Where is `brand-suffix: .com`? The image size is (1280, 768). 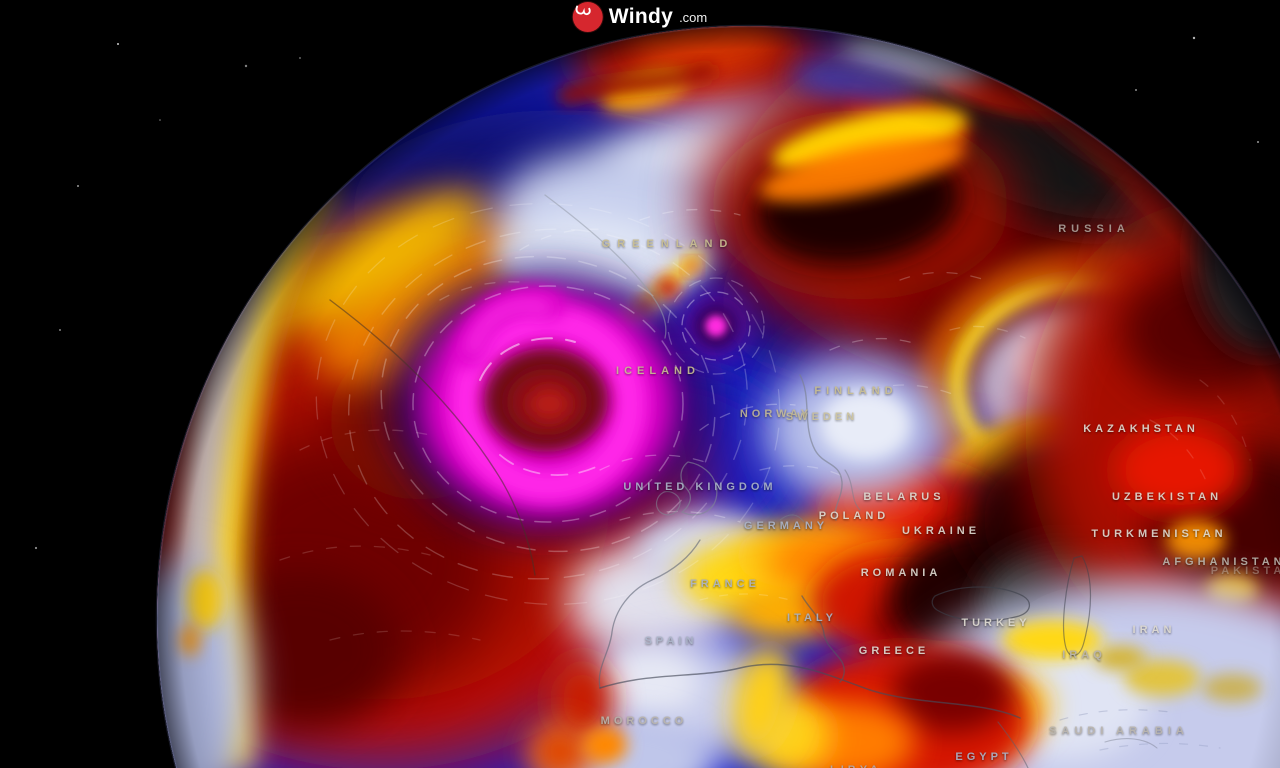
brand-suffix: .com is located at coordinates (693, 17).